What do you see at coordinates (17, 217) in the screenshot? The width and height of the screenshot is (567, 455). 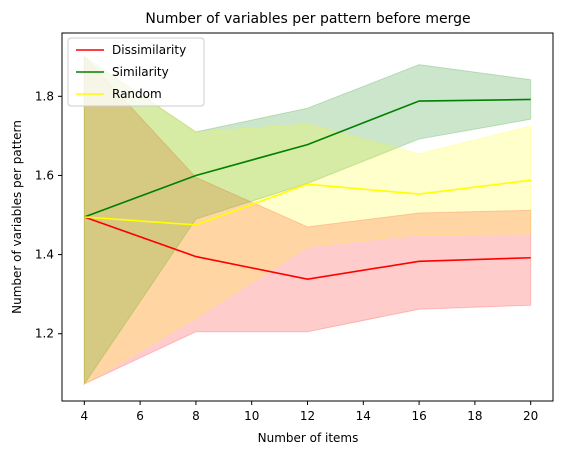 I see `y-axis-label: Number of variables per pattern` at bounding box center [17, 217].